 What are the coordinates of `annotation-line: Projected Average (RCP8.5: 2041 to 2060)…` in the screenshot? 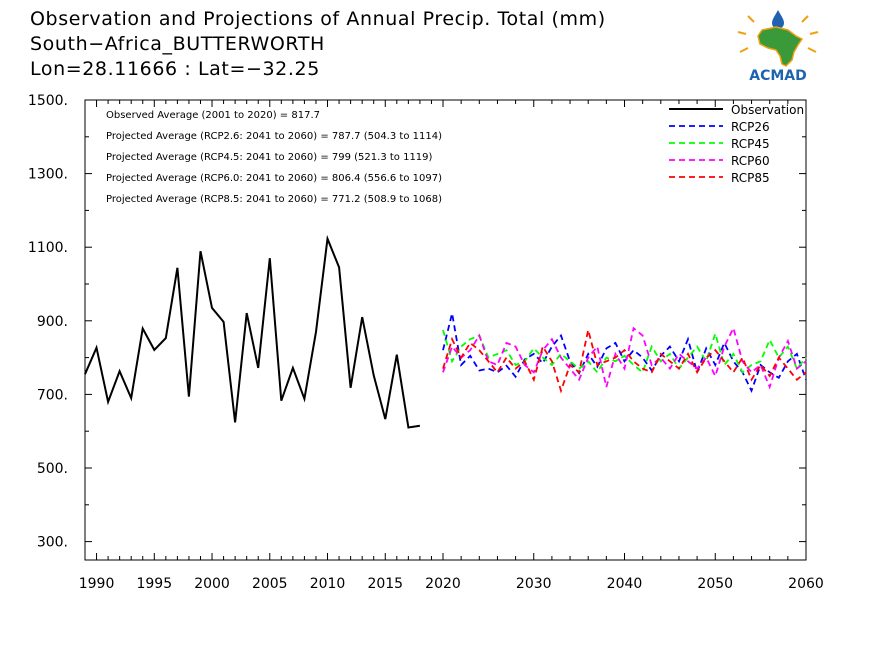 It's located at (274, 199).